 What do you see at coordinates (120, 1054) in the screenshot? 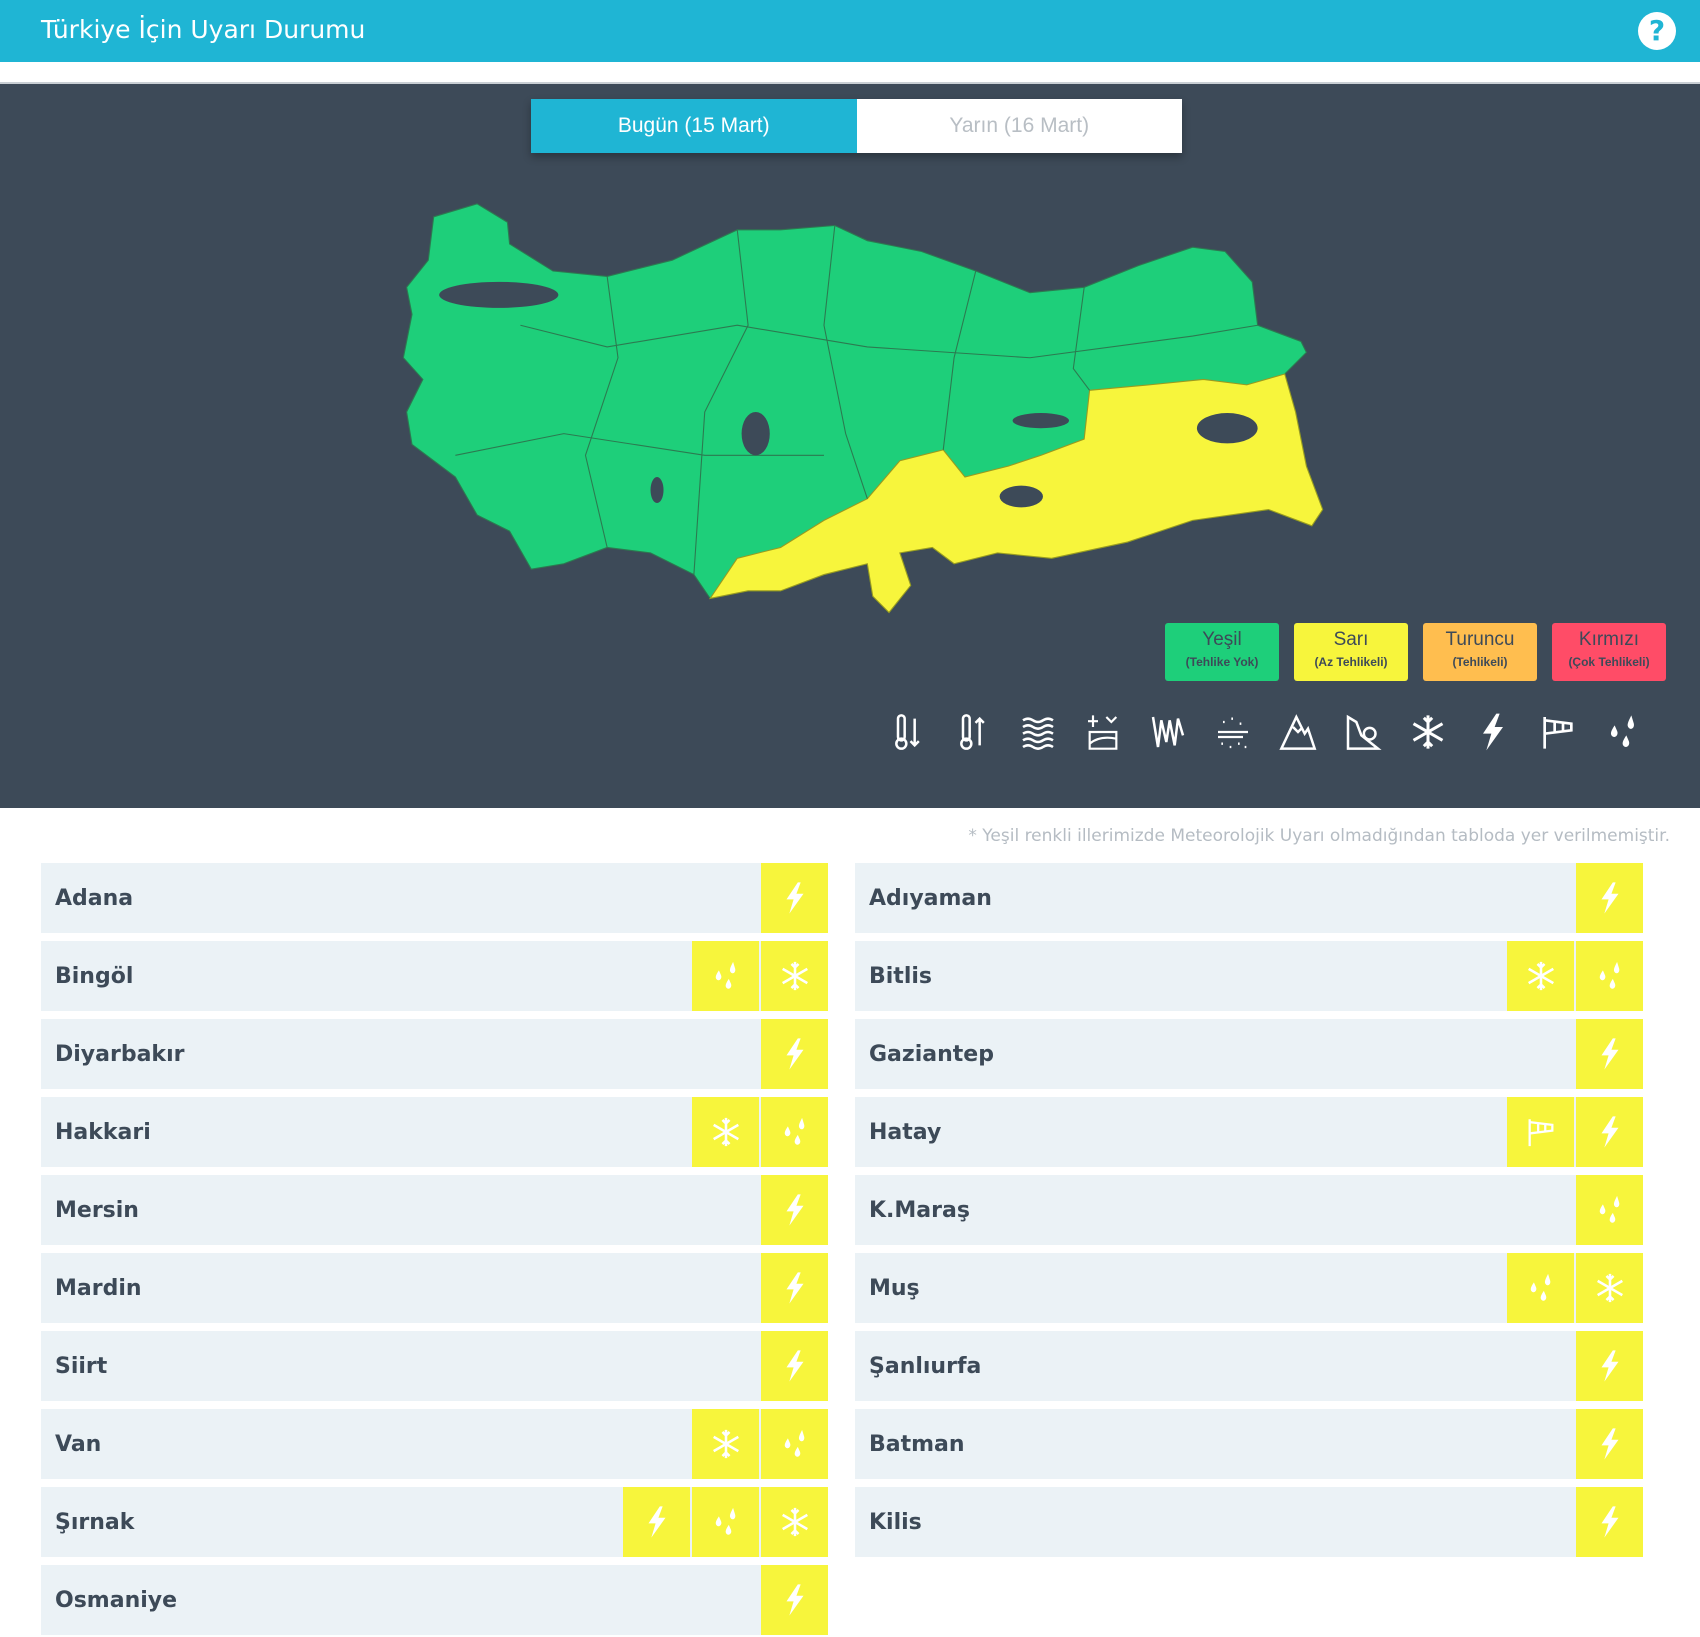
I see `province-name: Diyarbakır` at bounding box center [120, 1054].